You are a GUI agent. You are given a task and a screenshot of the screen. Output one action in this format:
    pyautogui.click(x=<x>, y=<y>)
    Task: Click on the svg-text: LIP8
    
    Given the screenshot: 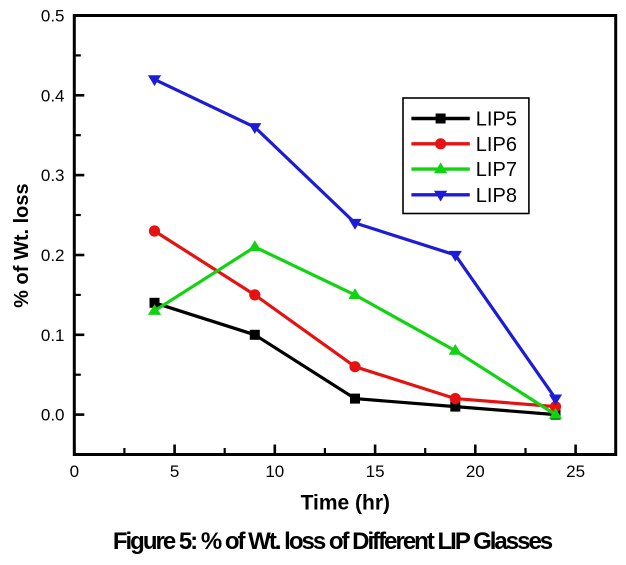 What is the action you would take?
    pyautogui.click(x=496, y=196)
    